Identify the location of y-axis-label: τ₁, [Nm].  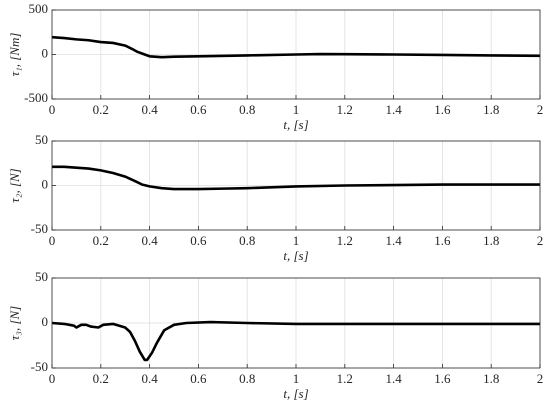
(14, 55).